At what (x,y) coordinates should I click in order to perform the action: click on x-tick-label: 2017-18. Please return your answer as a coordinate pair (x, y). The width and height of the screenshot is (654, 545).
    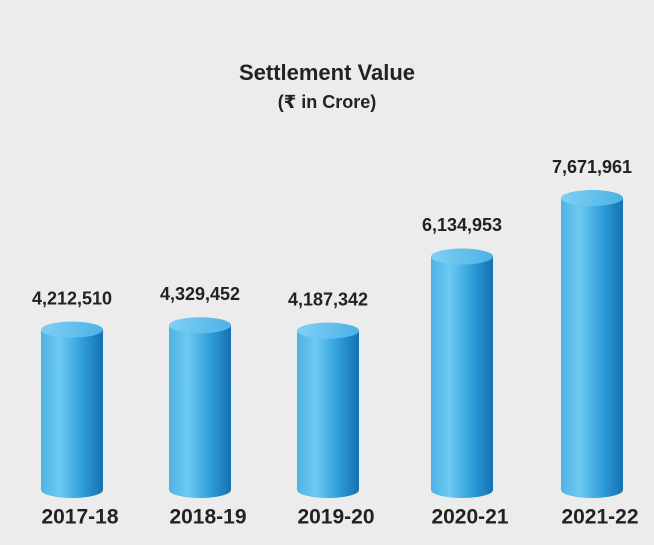
    Looking at the image, I should click on (79, 517).